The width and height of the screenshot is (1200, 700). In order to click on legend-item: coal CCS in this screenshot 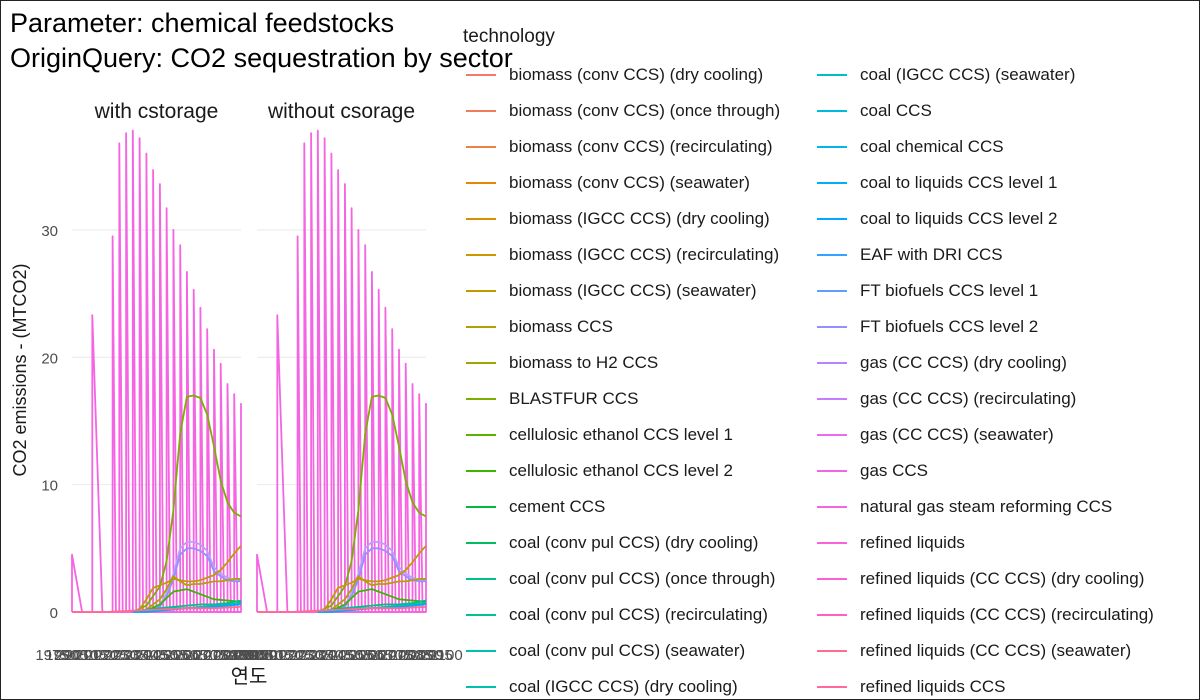, I will do `click(874, 111)`.